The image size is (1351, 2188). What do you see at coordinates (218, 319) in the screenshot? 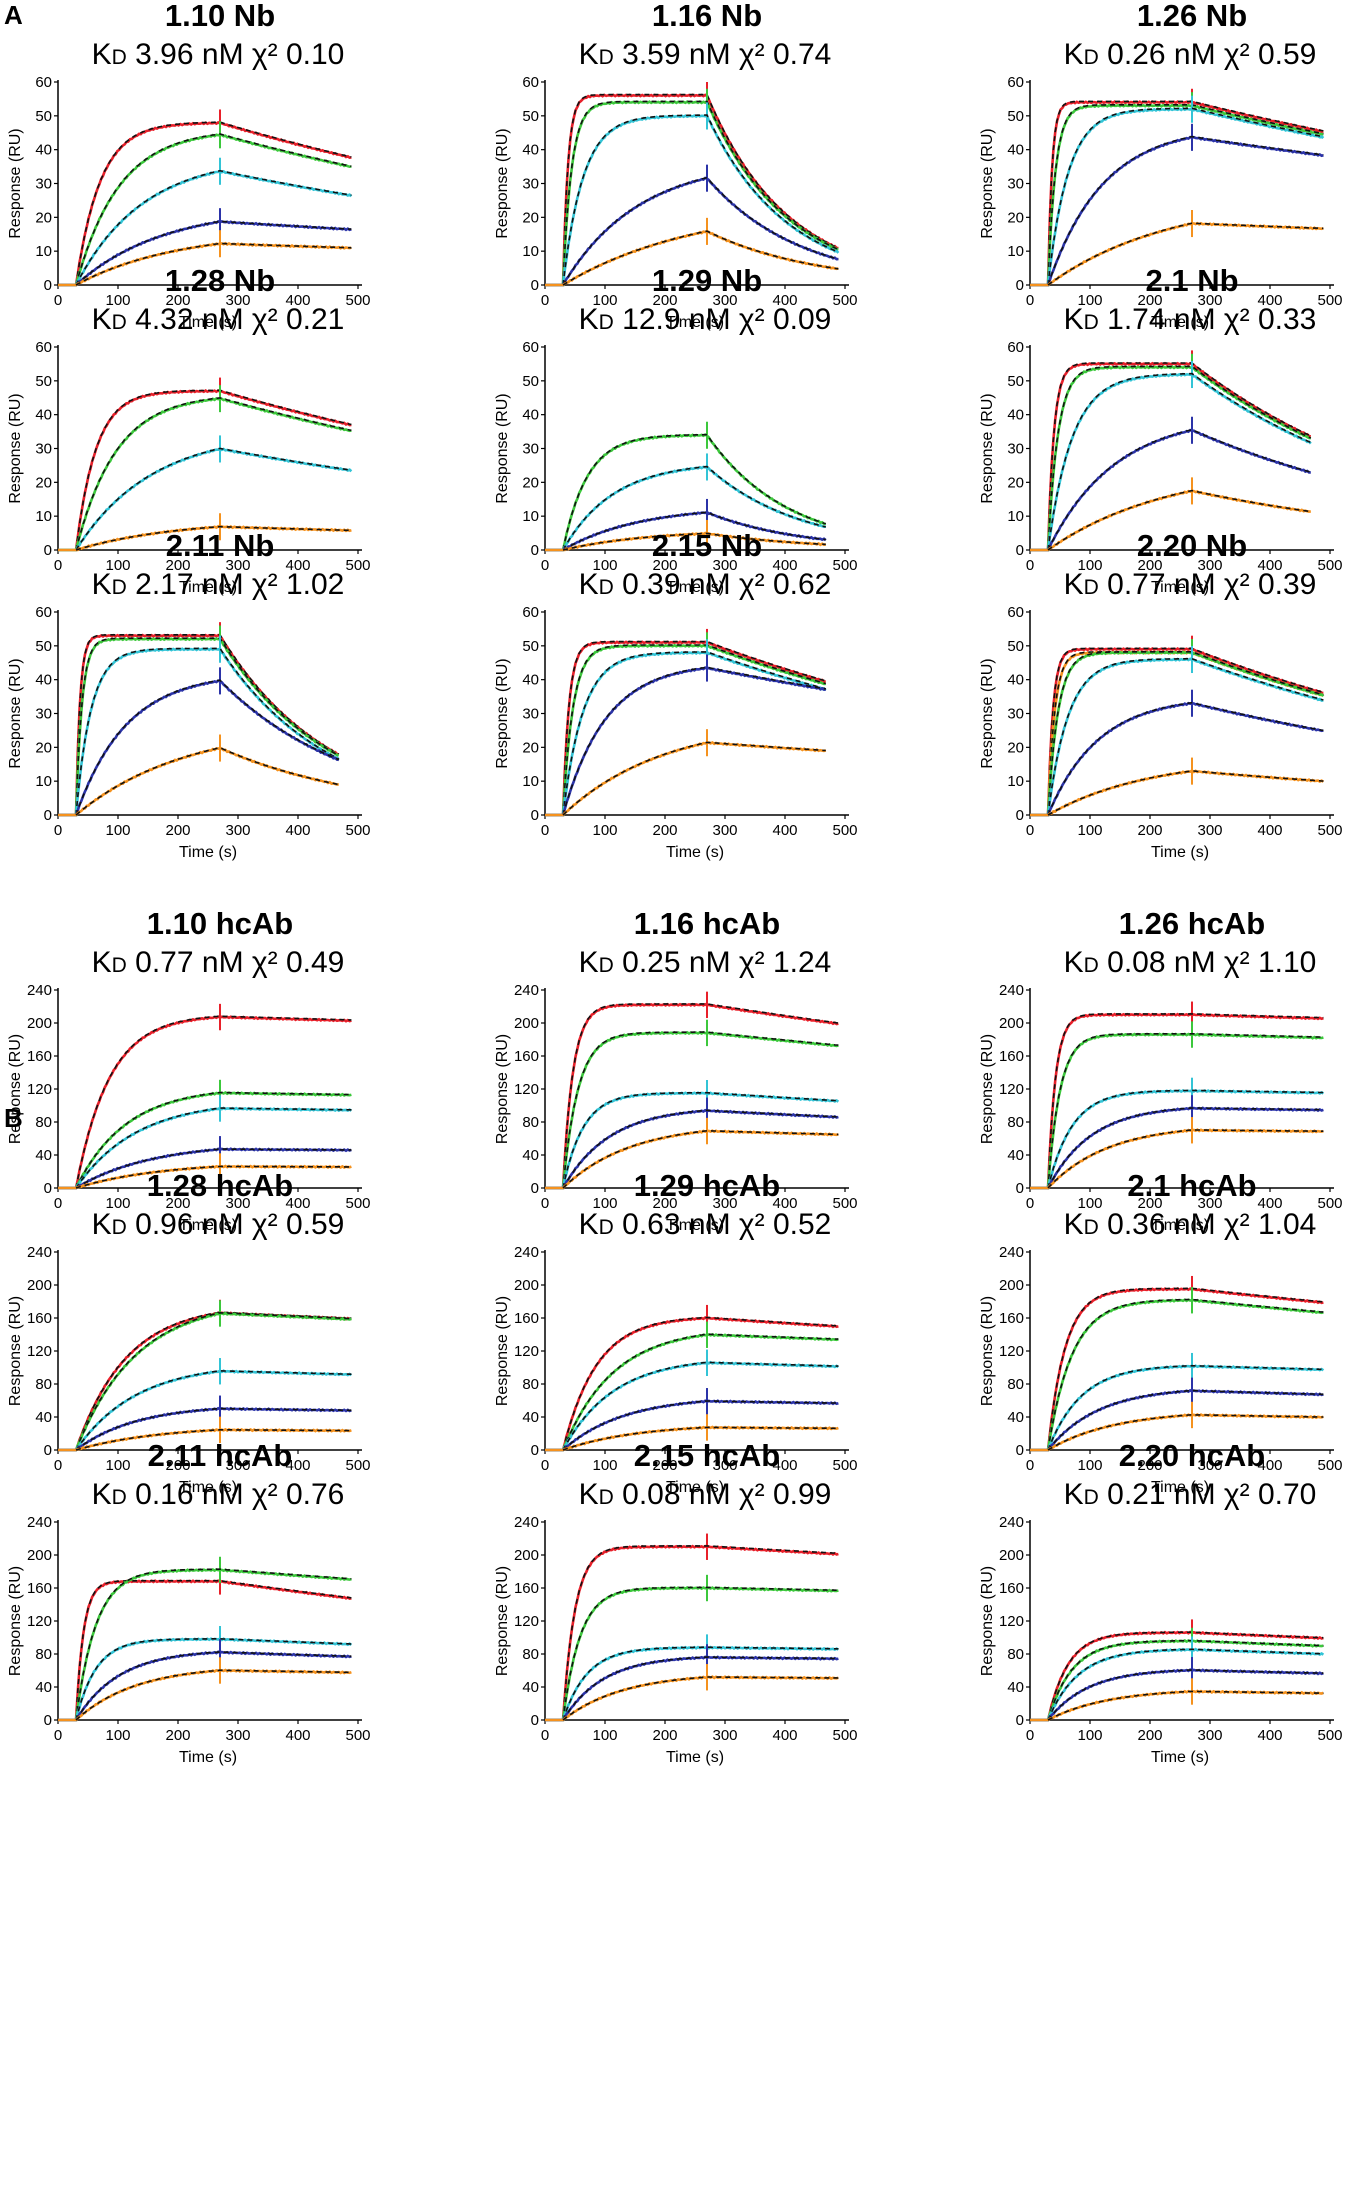
I see `kd-label: KD 4.32 nM χ² 0.21` at bounding box center [218, 319].